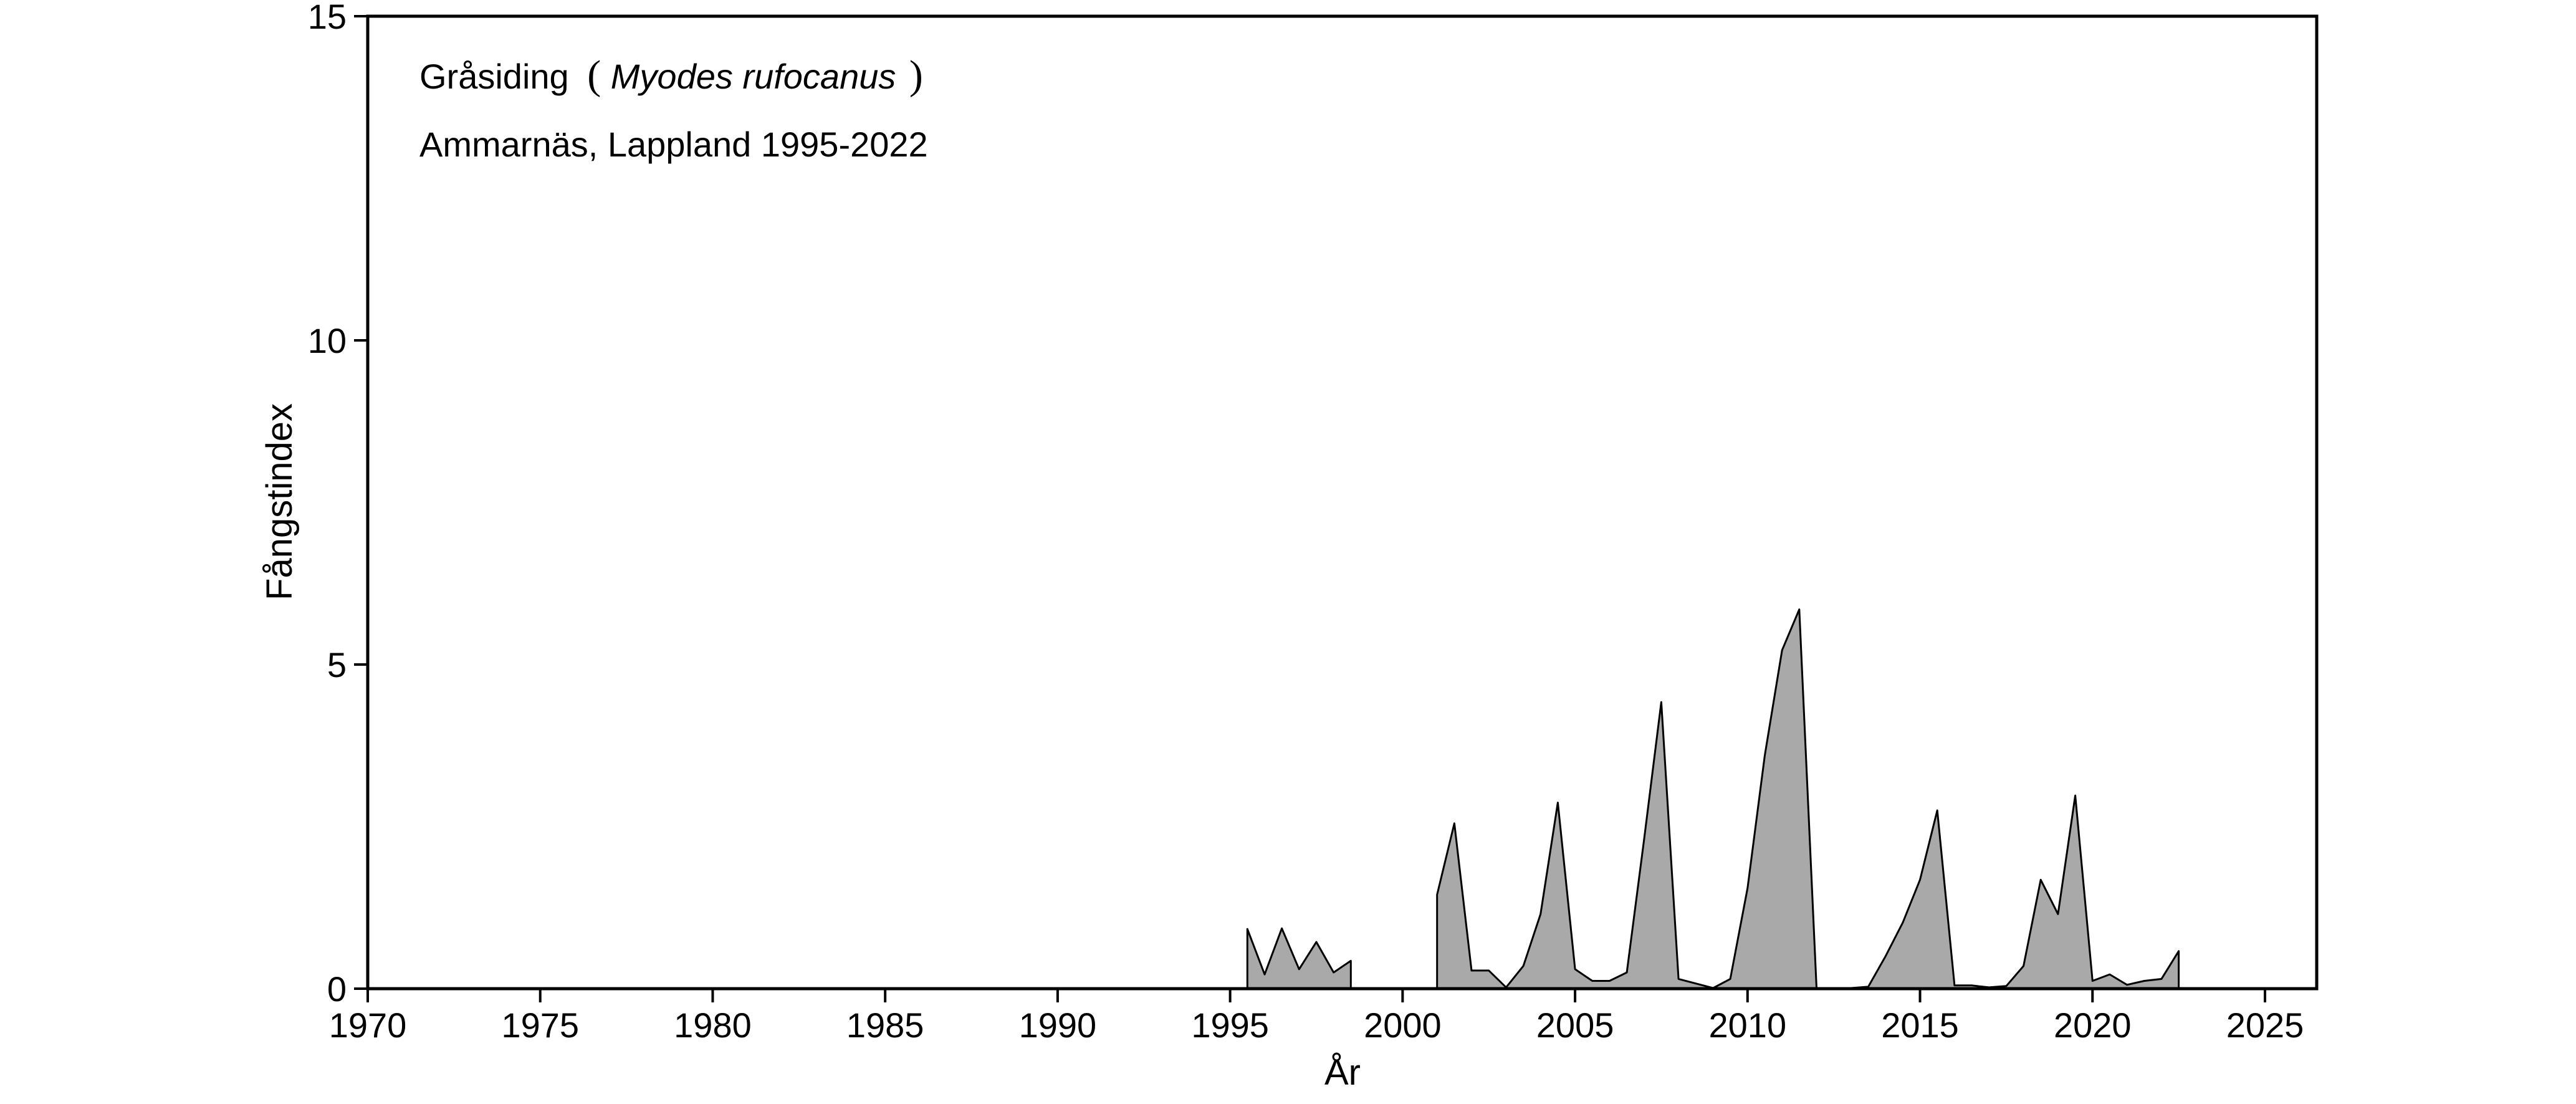 This screenshot has width=2576, height=1104. What do you see at coordinates (1058, 1025) in the screenshot?
I see `x-tick-label: 1990` at bounding box center [1058, 1025].